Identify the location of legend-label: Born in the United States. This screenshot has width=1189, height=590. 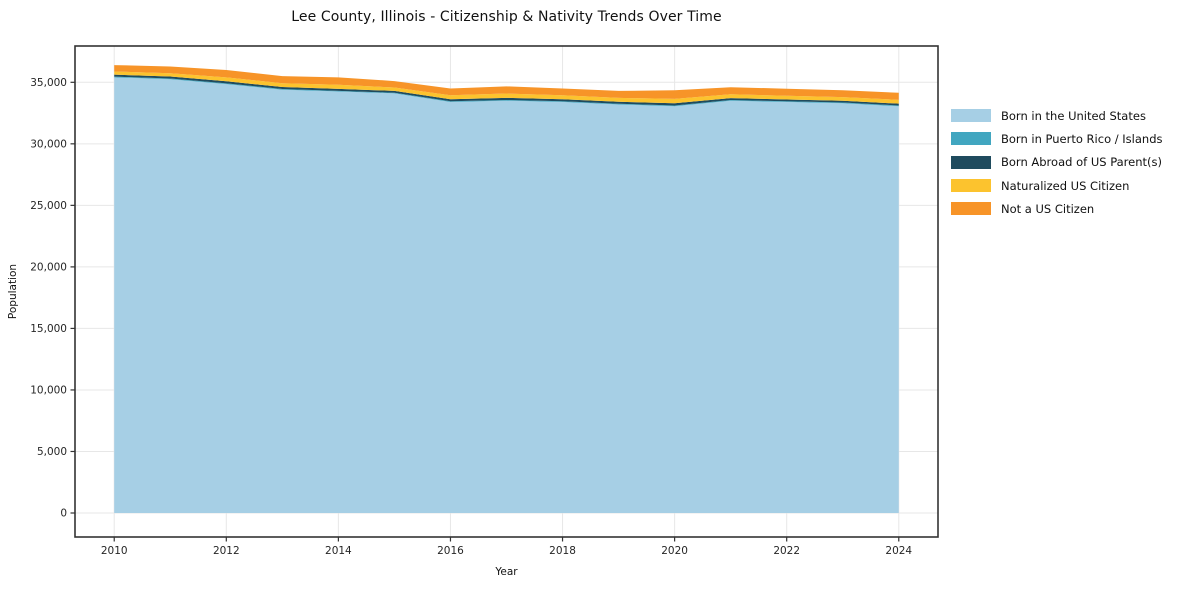
(1073, 115).